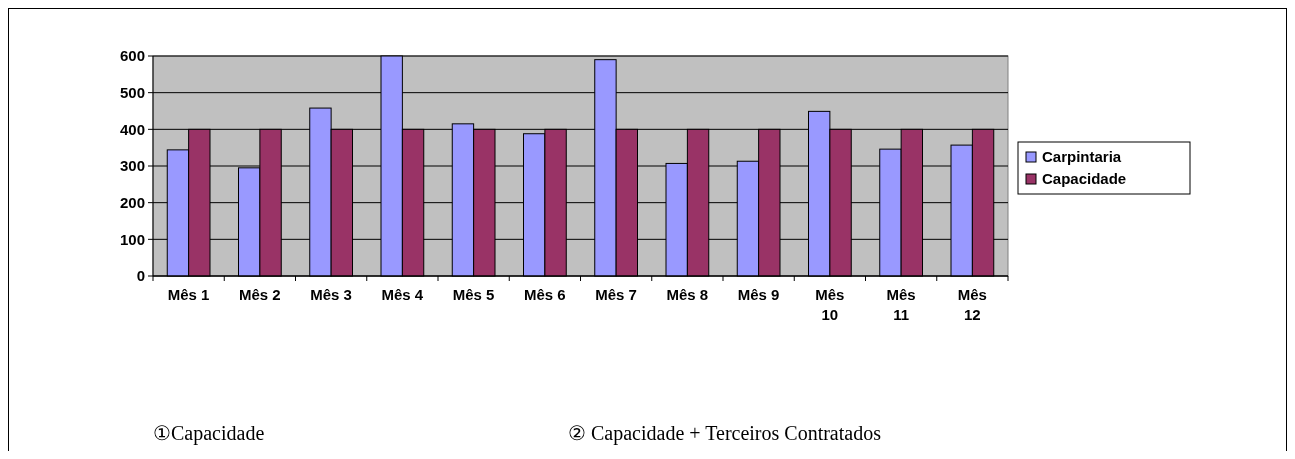 The image size is (1295, 459). What do you see at coordinates (758, 294) in the screenshot?
I see `x-tick-label: Mês 9` at bounding box center [758, 294].